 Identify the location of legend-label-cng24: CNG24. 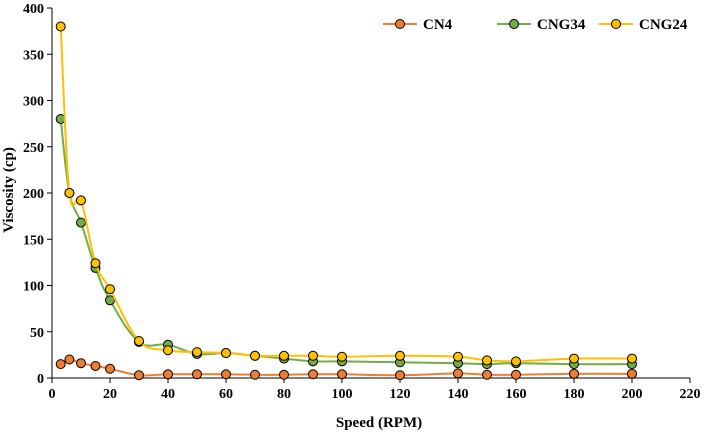
(663, 25).